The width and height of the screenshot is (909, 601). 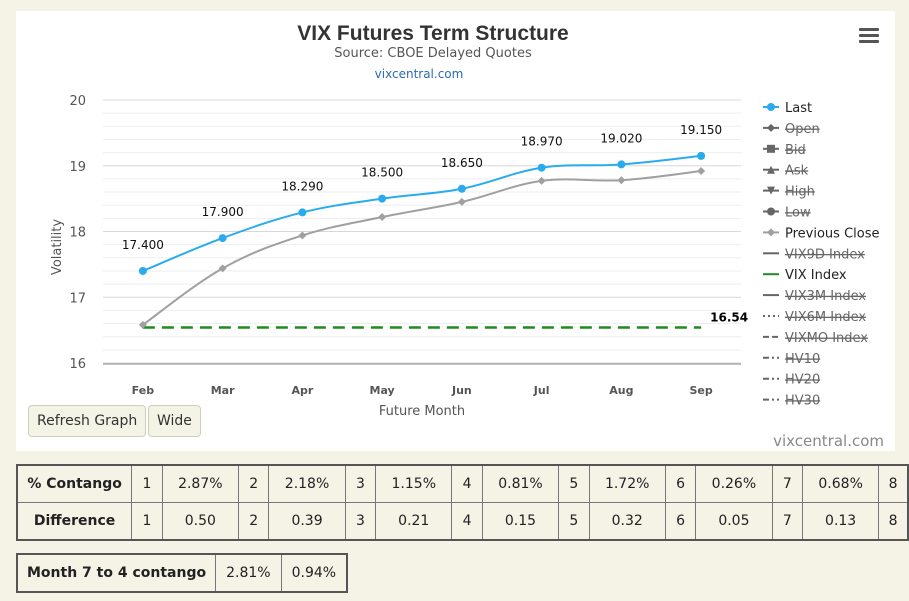 I want to click on hamburger-menu-icon, so click(x=869, y=35).